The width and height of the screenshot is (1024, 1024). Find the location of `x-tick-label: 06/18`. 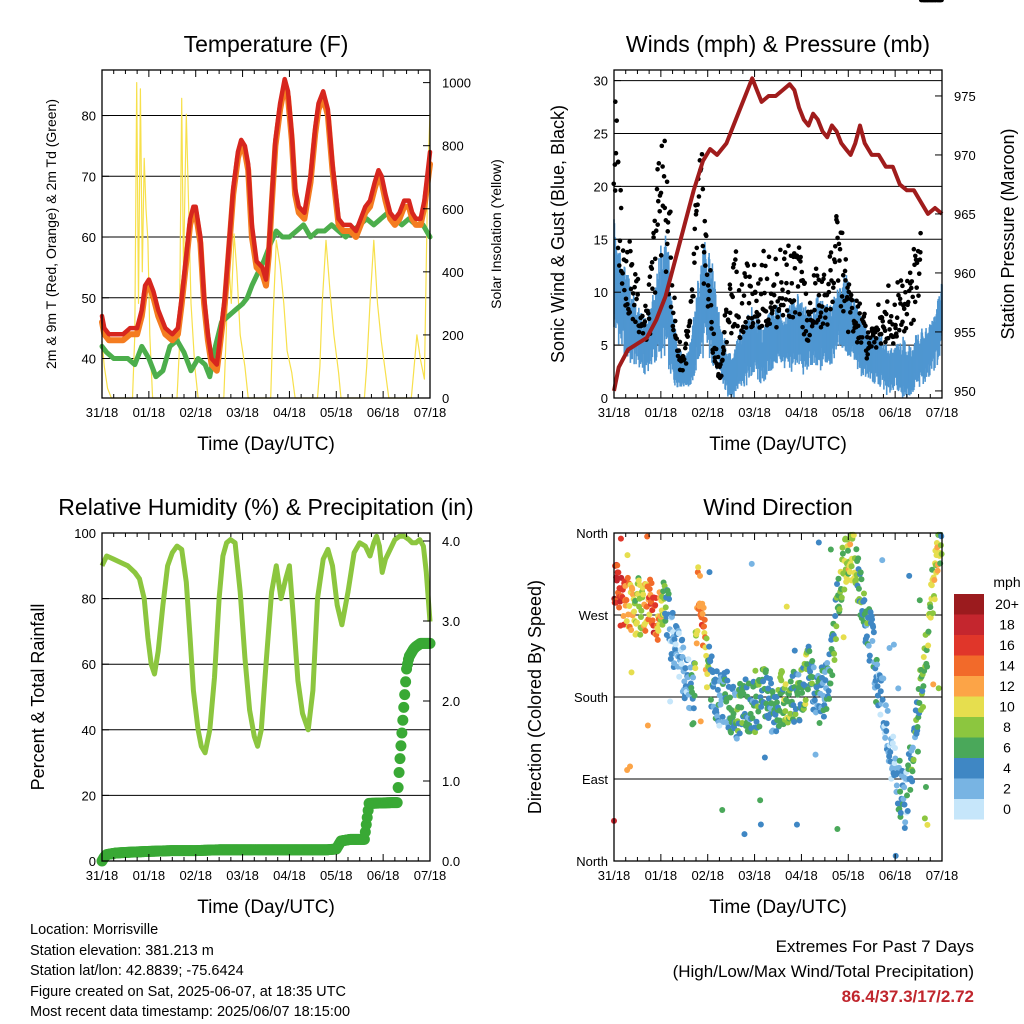

x-tick-label: 06/18 is located at coordinates (895, 412).